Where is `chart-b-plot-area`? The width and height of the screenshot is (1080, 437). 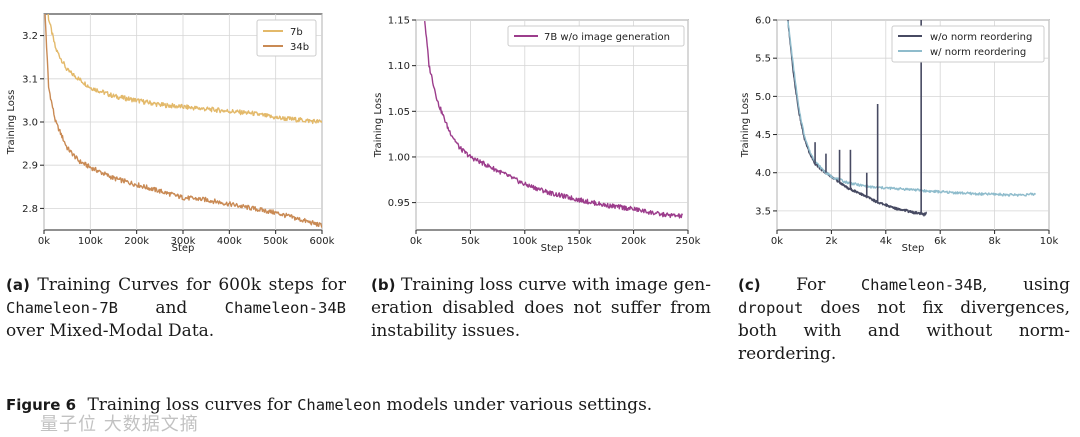 chart-b-plot-area is located at coordinates (552, 125).